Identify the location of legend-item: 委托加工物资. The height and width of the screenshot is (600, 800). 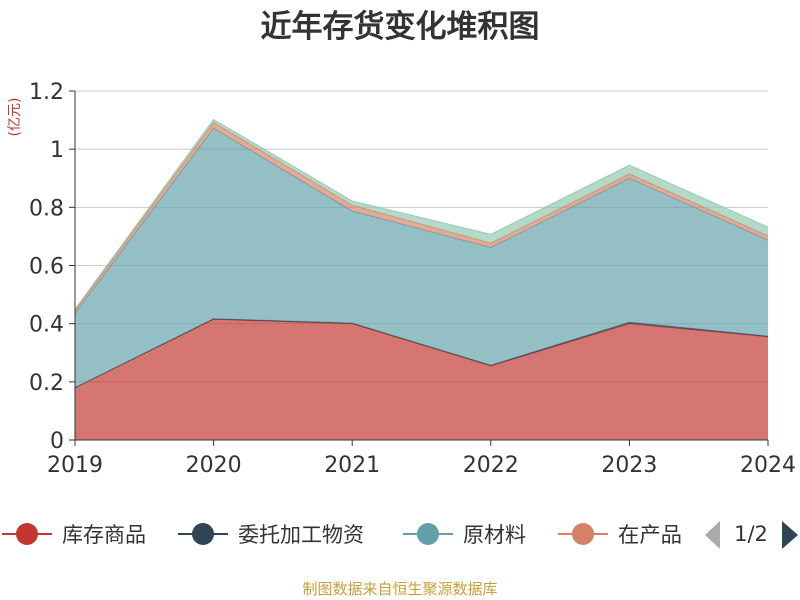
(271, 535).